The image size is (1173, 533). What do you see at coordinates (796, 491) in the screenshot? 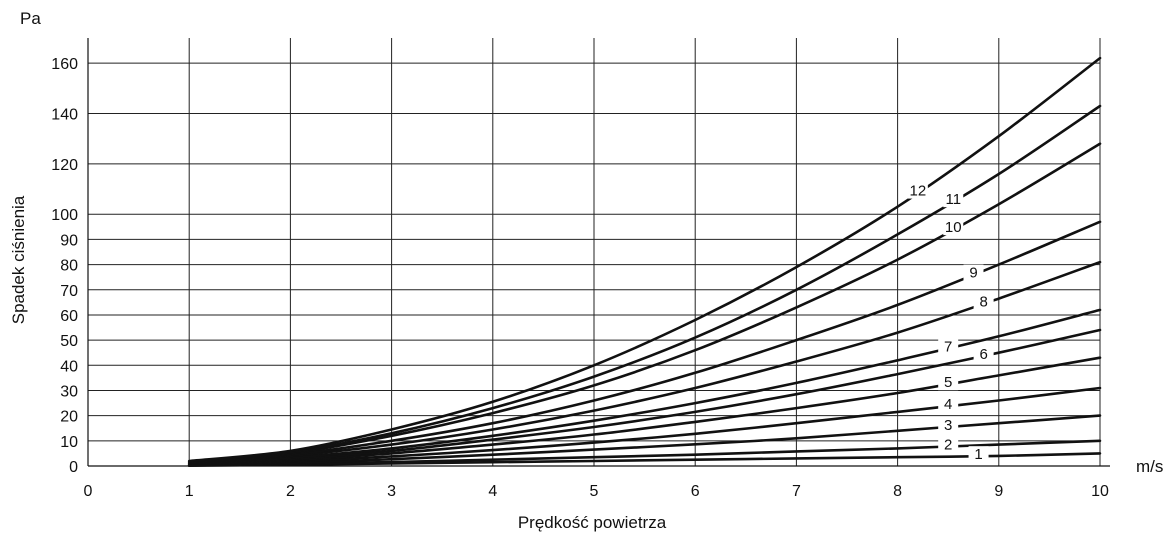
I see `x-tick-label: 7` at bounding box center [796, 491].